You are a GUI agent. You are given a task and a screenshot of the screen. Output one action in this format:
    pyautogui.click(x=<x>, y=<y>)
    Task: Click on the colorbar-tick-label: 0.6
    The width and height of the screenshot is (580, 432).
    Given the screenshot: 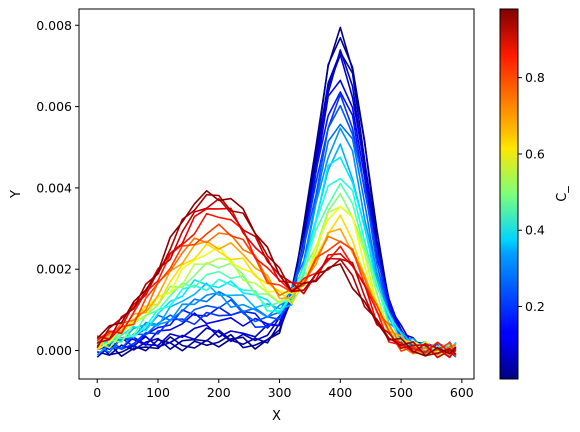 What is the action you would take?
    pyautogui.click(x=535, y=153)
    